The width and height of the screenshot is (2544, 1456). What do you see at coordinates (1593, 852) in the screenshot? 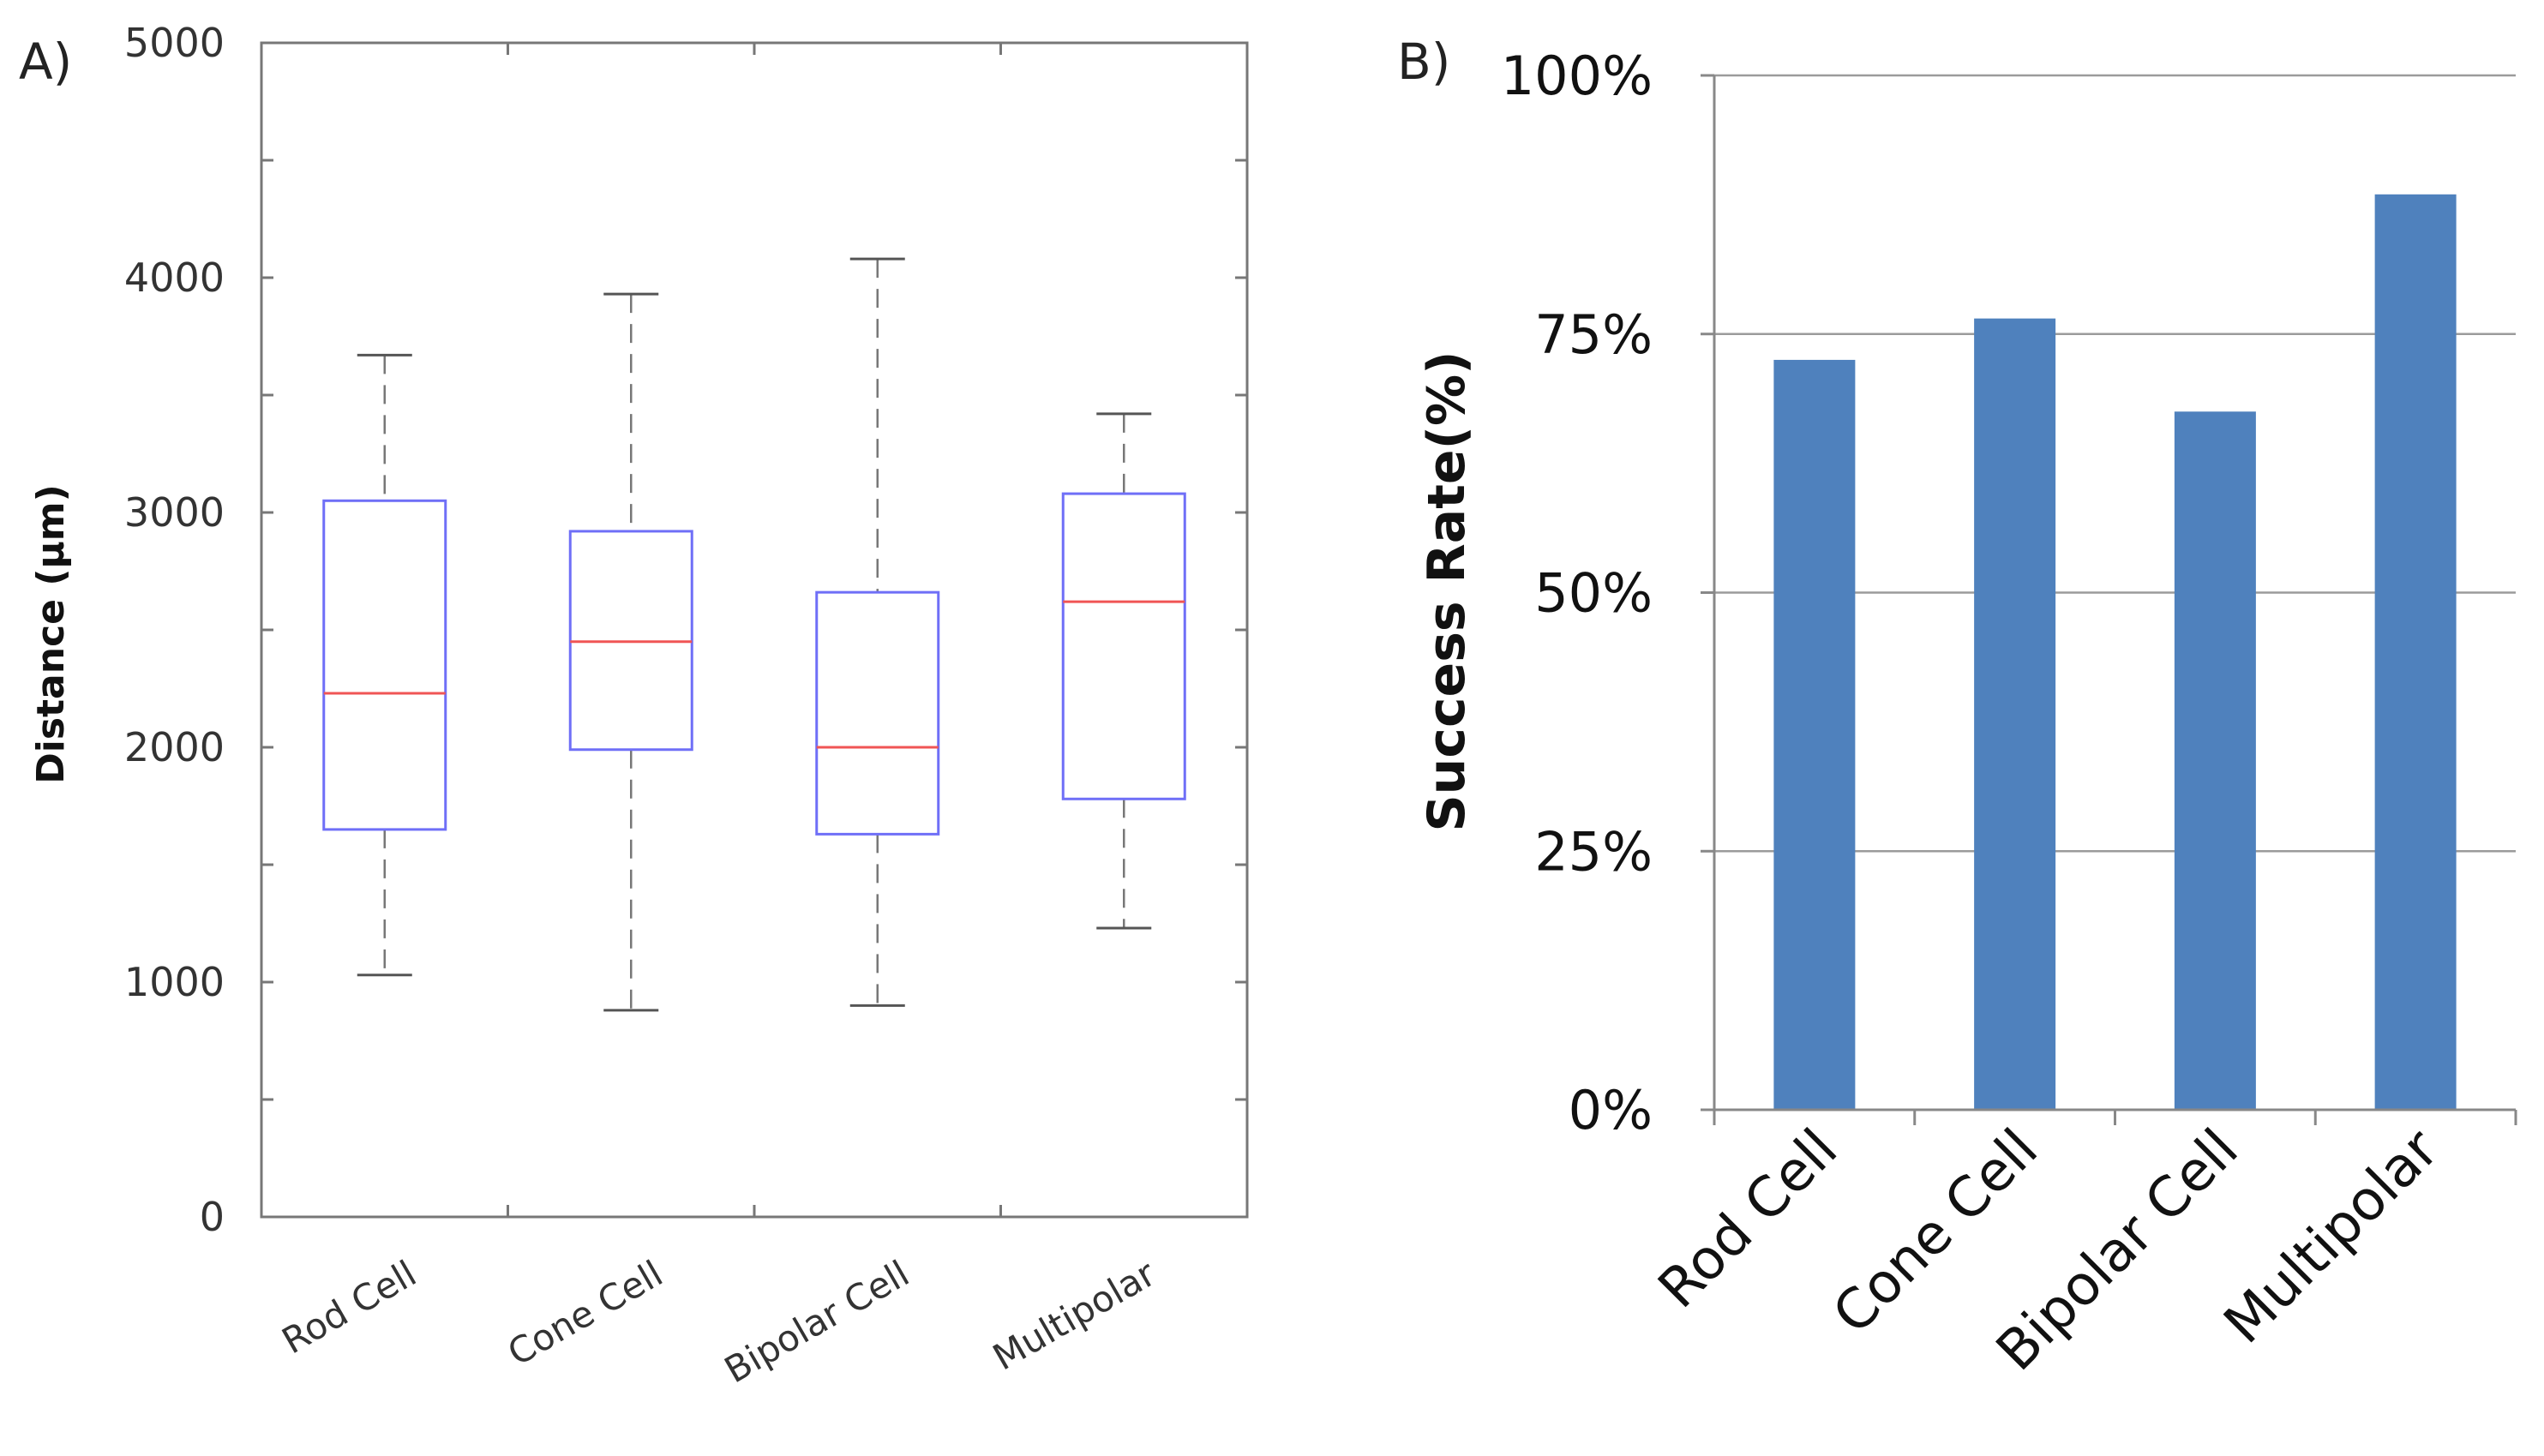
I see `y-tick-label: 25%` at bounding box center [1593, 852].